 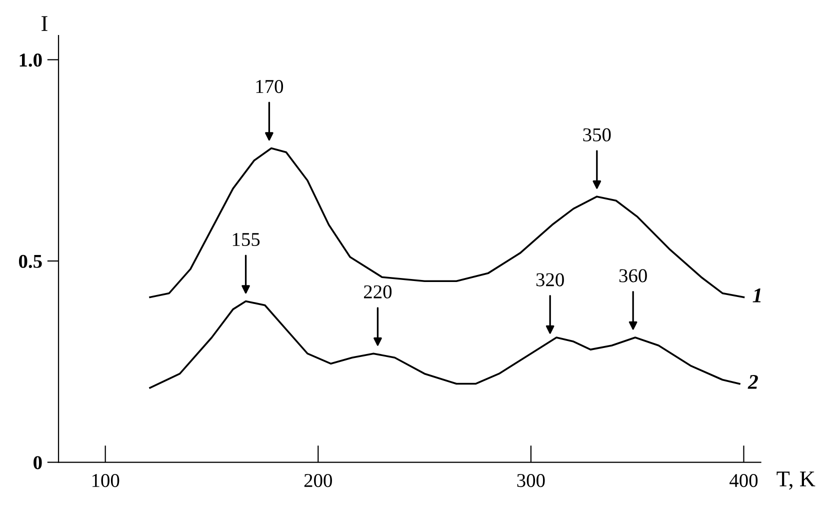 I want to click on line-series, so click(x=444, y=344).